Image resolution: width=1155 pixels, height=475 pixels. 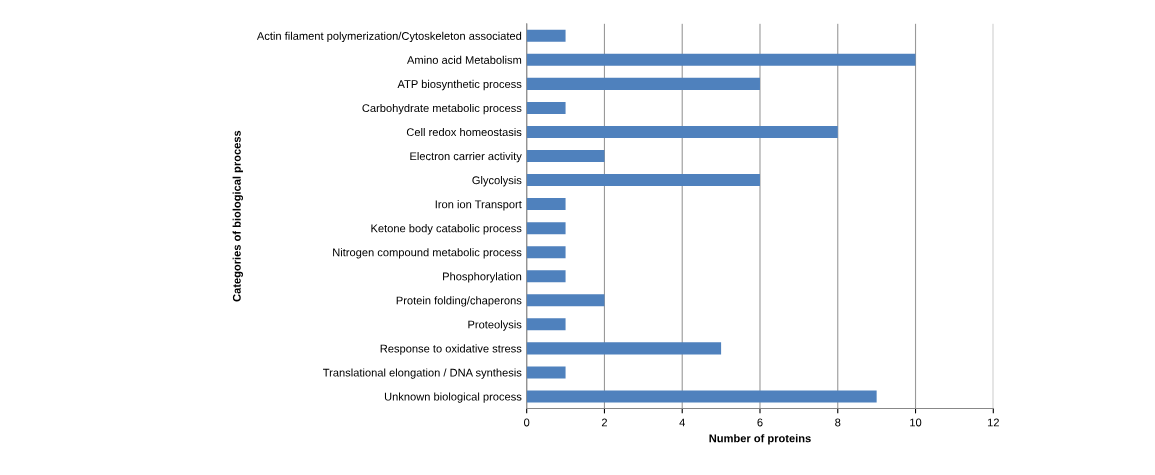 I want to click on x-tick-label: 6, so click(x=760, y=422).